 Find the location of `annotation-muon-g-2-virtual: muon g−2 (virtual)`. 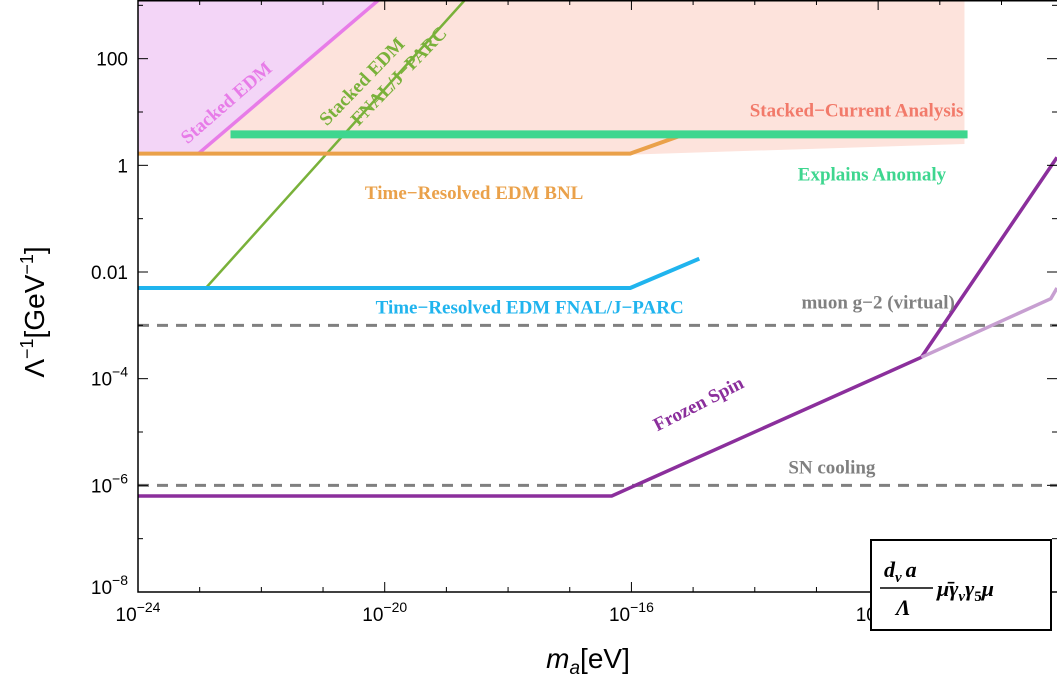

annotation-muon-g-2-virtual: muon g−2 (virtual) is located at coordinates (877, 302).